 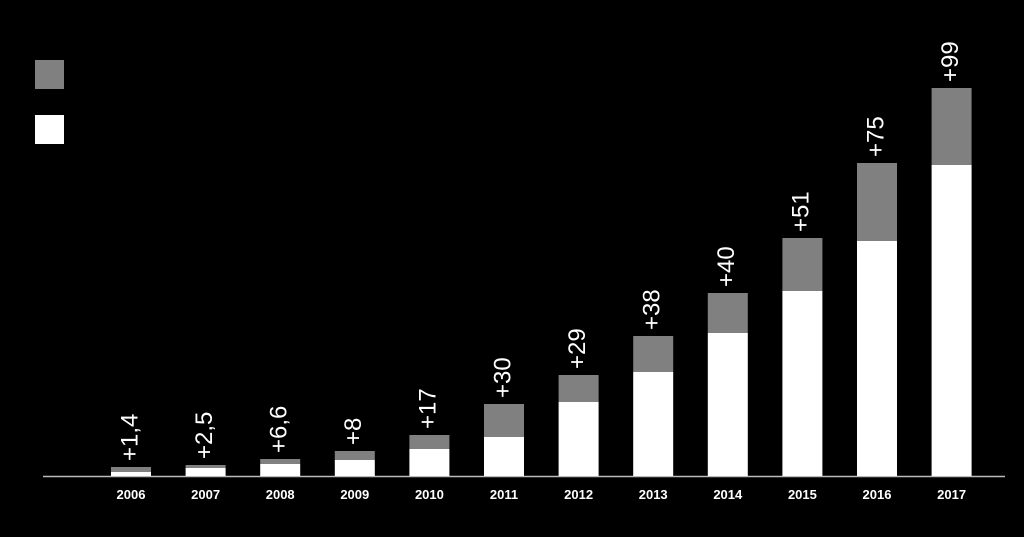 What do you see at coordinates (428, 408) in the screenshot?
I see `value-label: +17` at bounding box center [428, 408].